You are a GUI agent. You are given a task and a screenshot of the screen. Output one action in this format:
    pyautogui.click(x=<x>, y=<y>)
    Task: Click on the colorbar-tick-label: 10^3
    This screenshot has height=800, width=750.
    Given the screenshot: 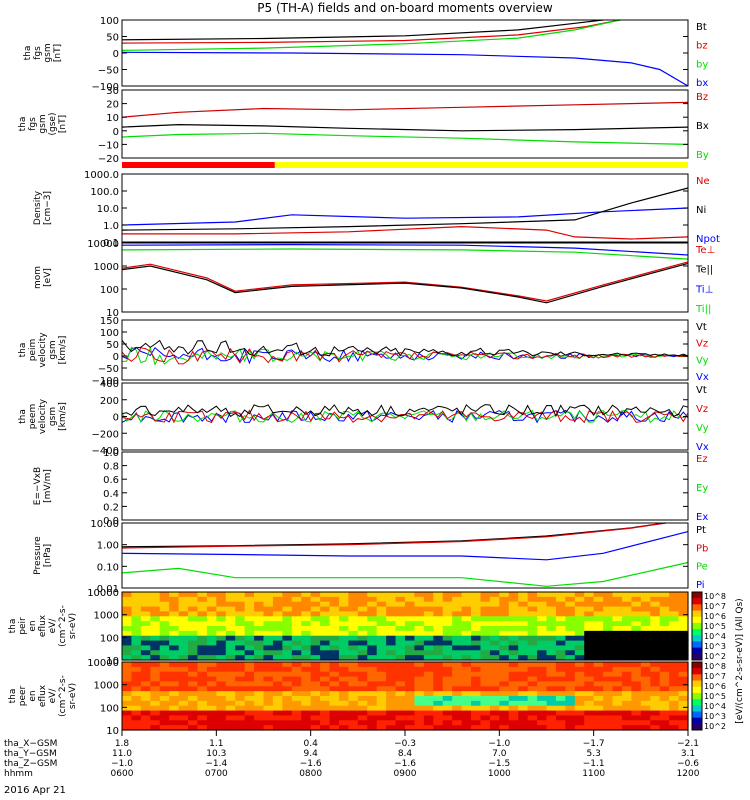 What is the action you would take?
    pyautogui.click(x=715, y=716)
    